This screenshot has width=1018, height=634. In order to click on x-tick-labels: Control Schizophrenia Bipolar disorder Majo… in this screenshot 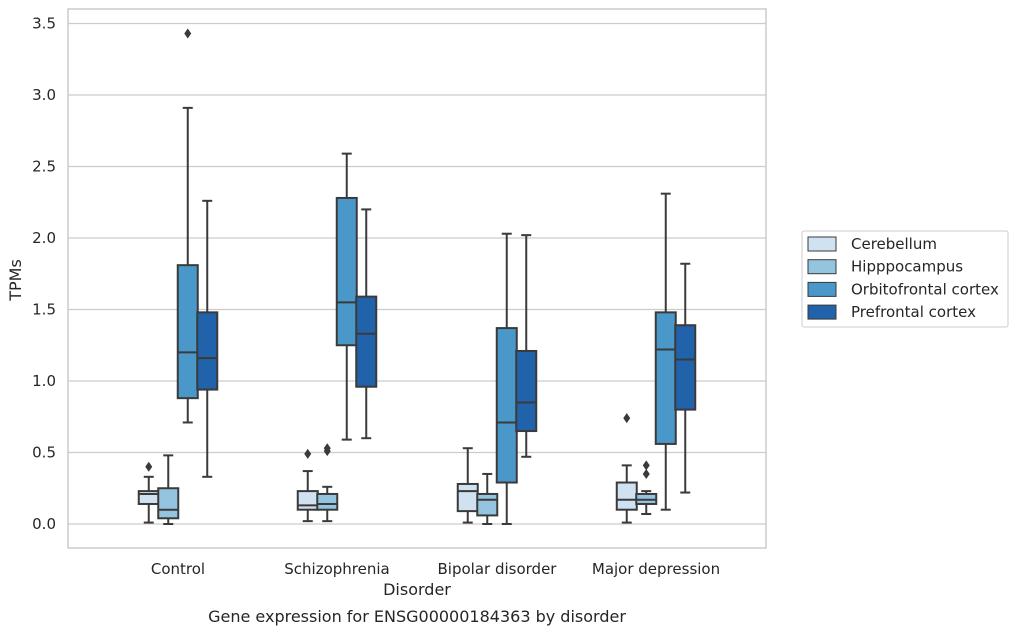, I will do `click(435, 569)`.